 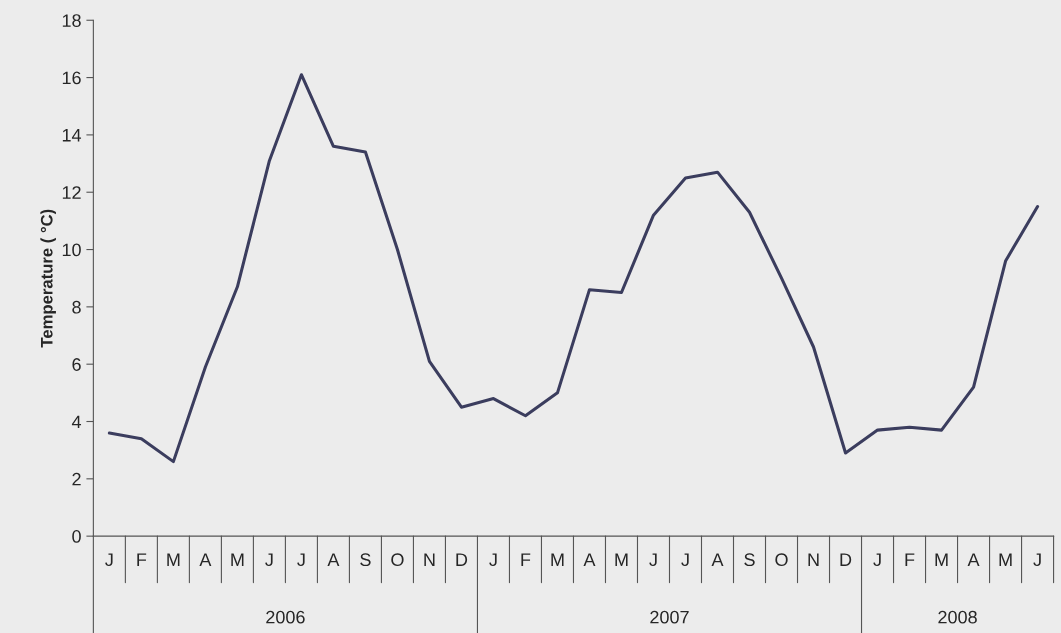 What do you see at coordinates (72, 135) in the screenshot?
I see `y-tick-label: 14` at bounding box center [72, 135].